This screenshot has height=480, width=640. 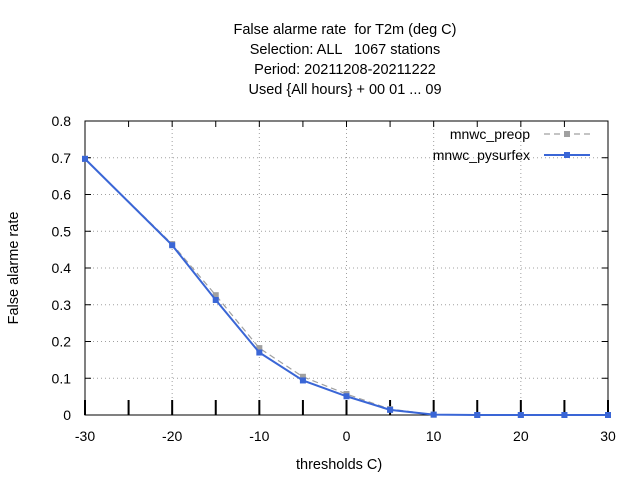 What do you see at coordinates (62, 195) in the screenshot?
I see `y-tick-label: 0.6` at bounding box center [62, 195].